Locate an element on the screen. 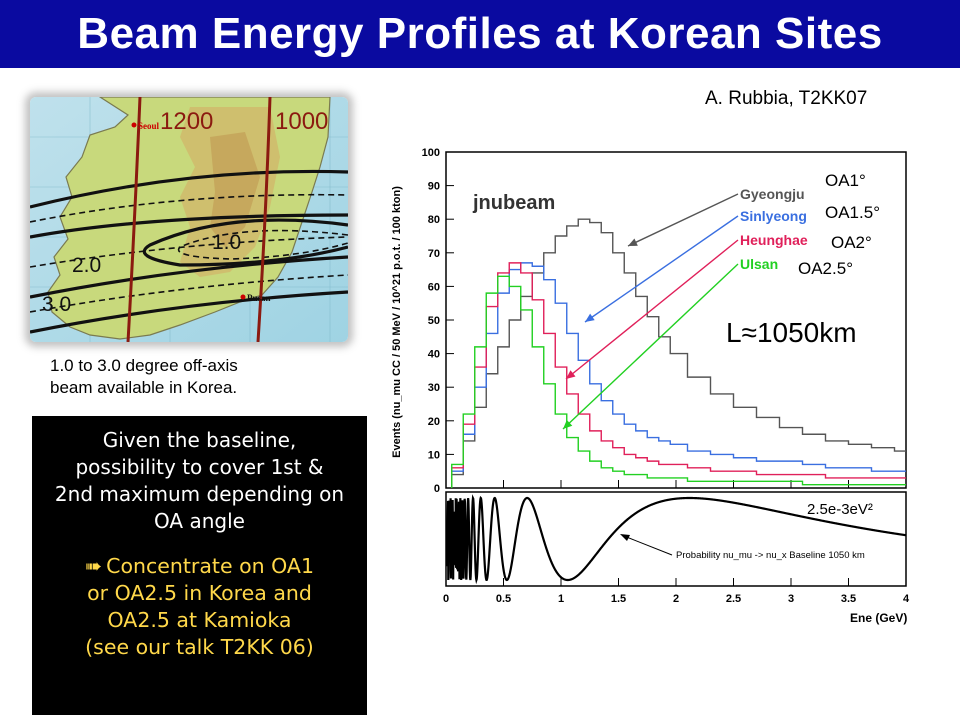 The height and width of the screenshot is (720, 960). legend-site-ulsan: Ulsan is located at coordinates (759, 264).